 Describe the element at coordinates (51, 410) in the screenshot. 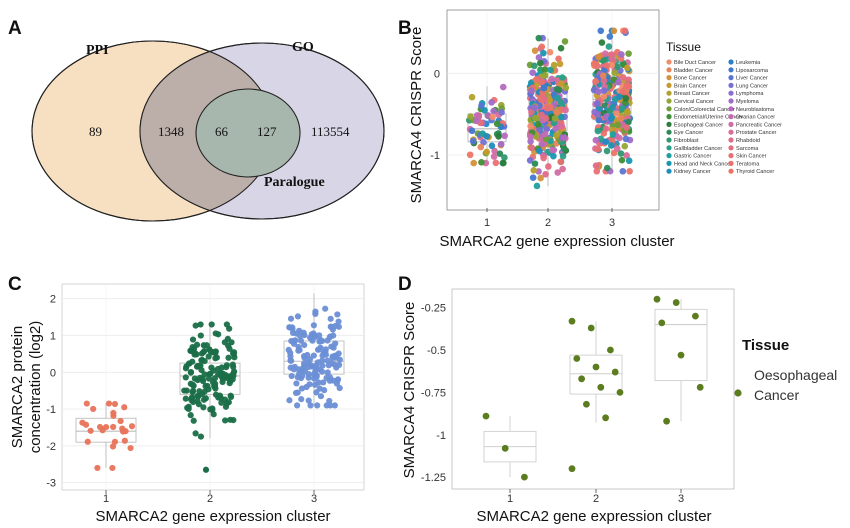

I see `y-tick-label: -1` at that location.